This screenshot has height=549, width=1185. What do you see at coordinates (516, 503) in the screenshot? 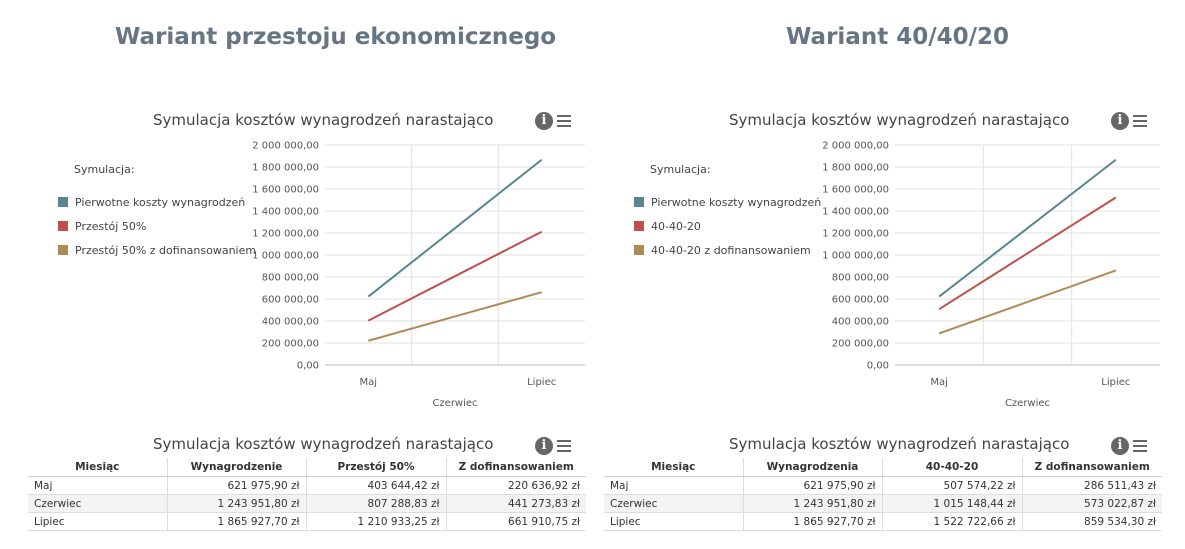
I see `table-cell: 441 273,83 zł` at bounding box center [516, 503].